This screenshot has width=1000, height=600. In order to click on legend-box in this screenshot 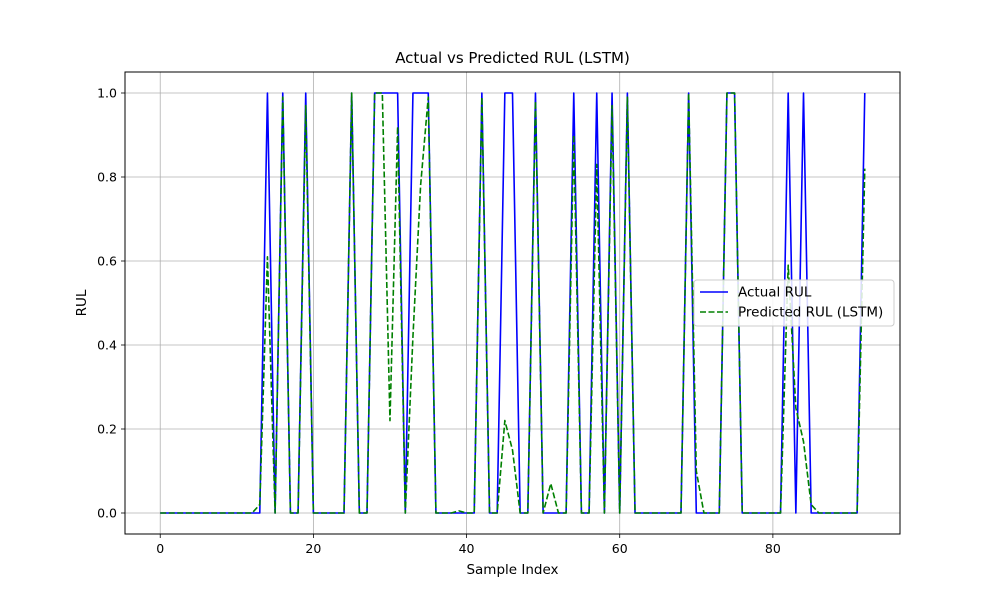, I will do `click(794, 303)`.